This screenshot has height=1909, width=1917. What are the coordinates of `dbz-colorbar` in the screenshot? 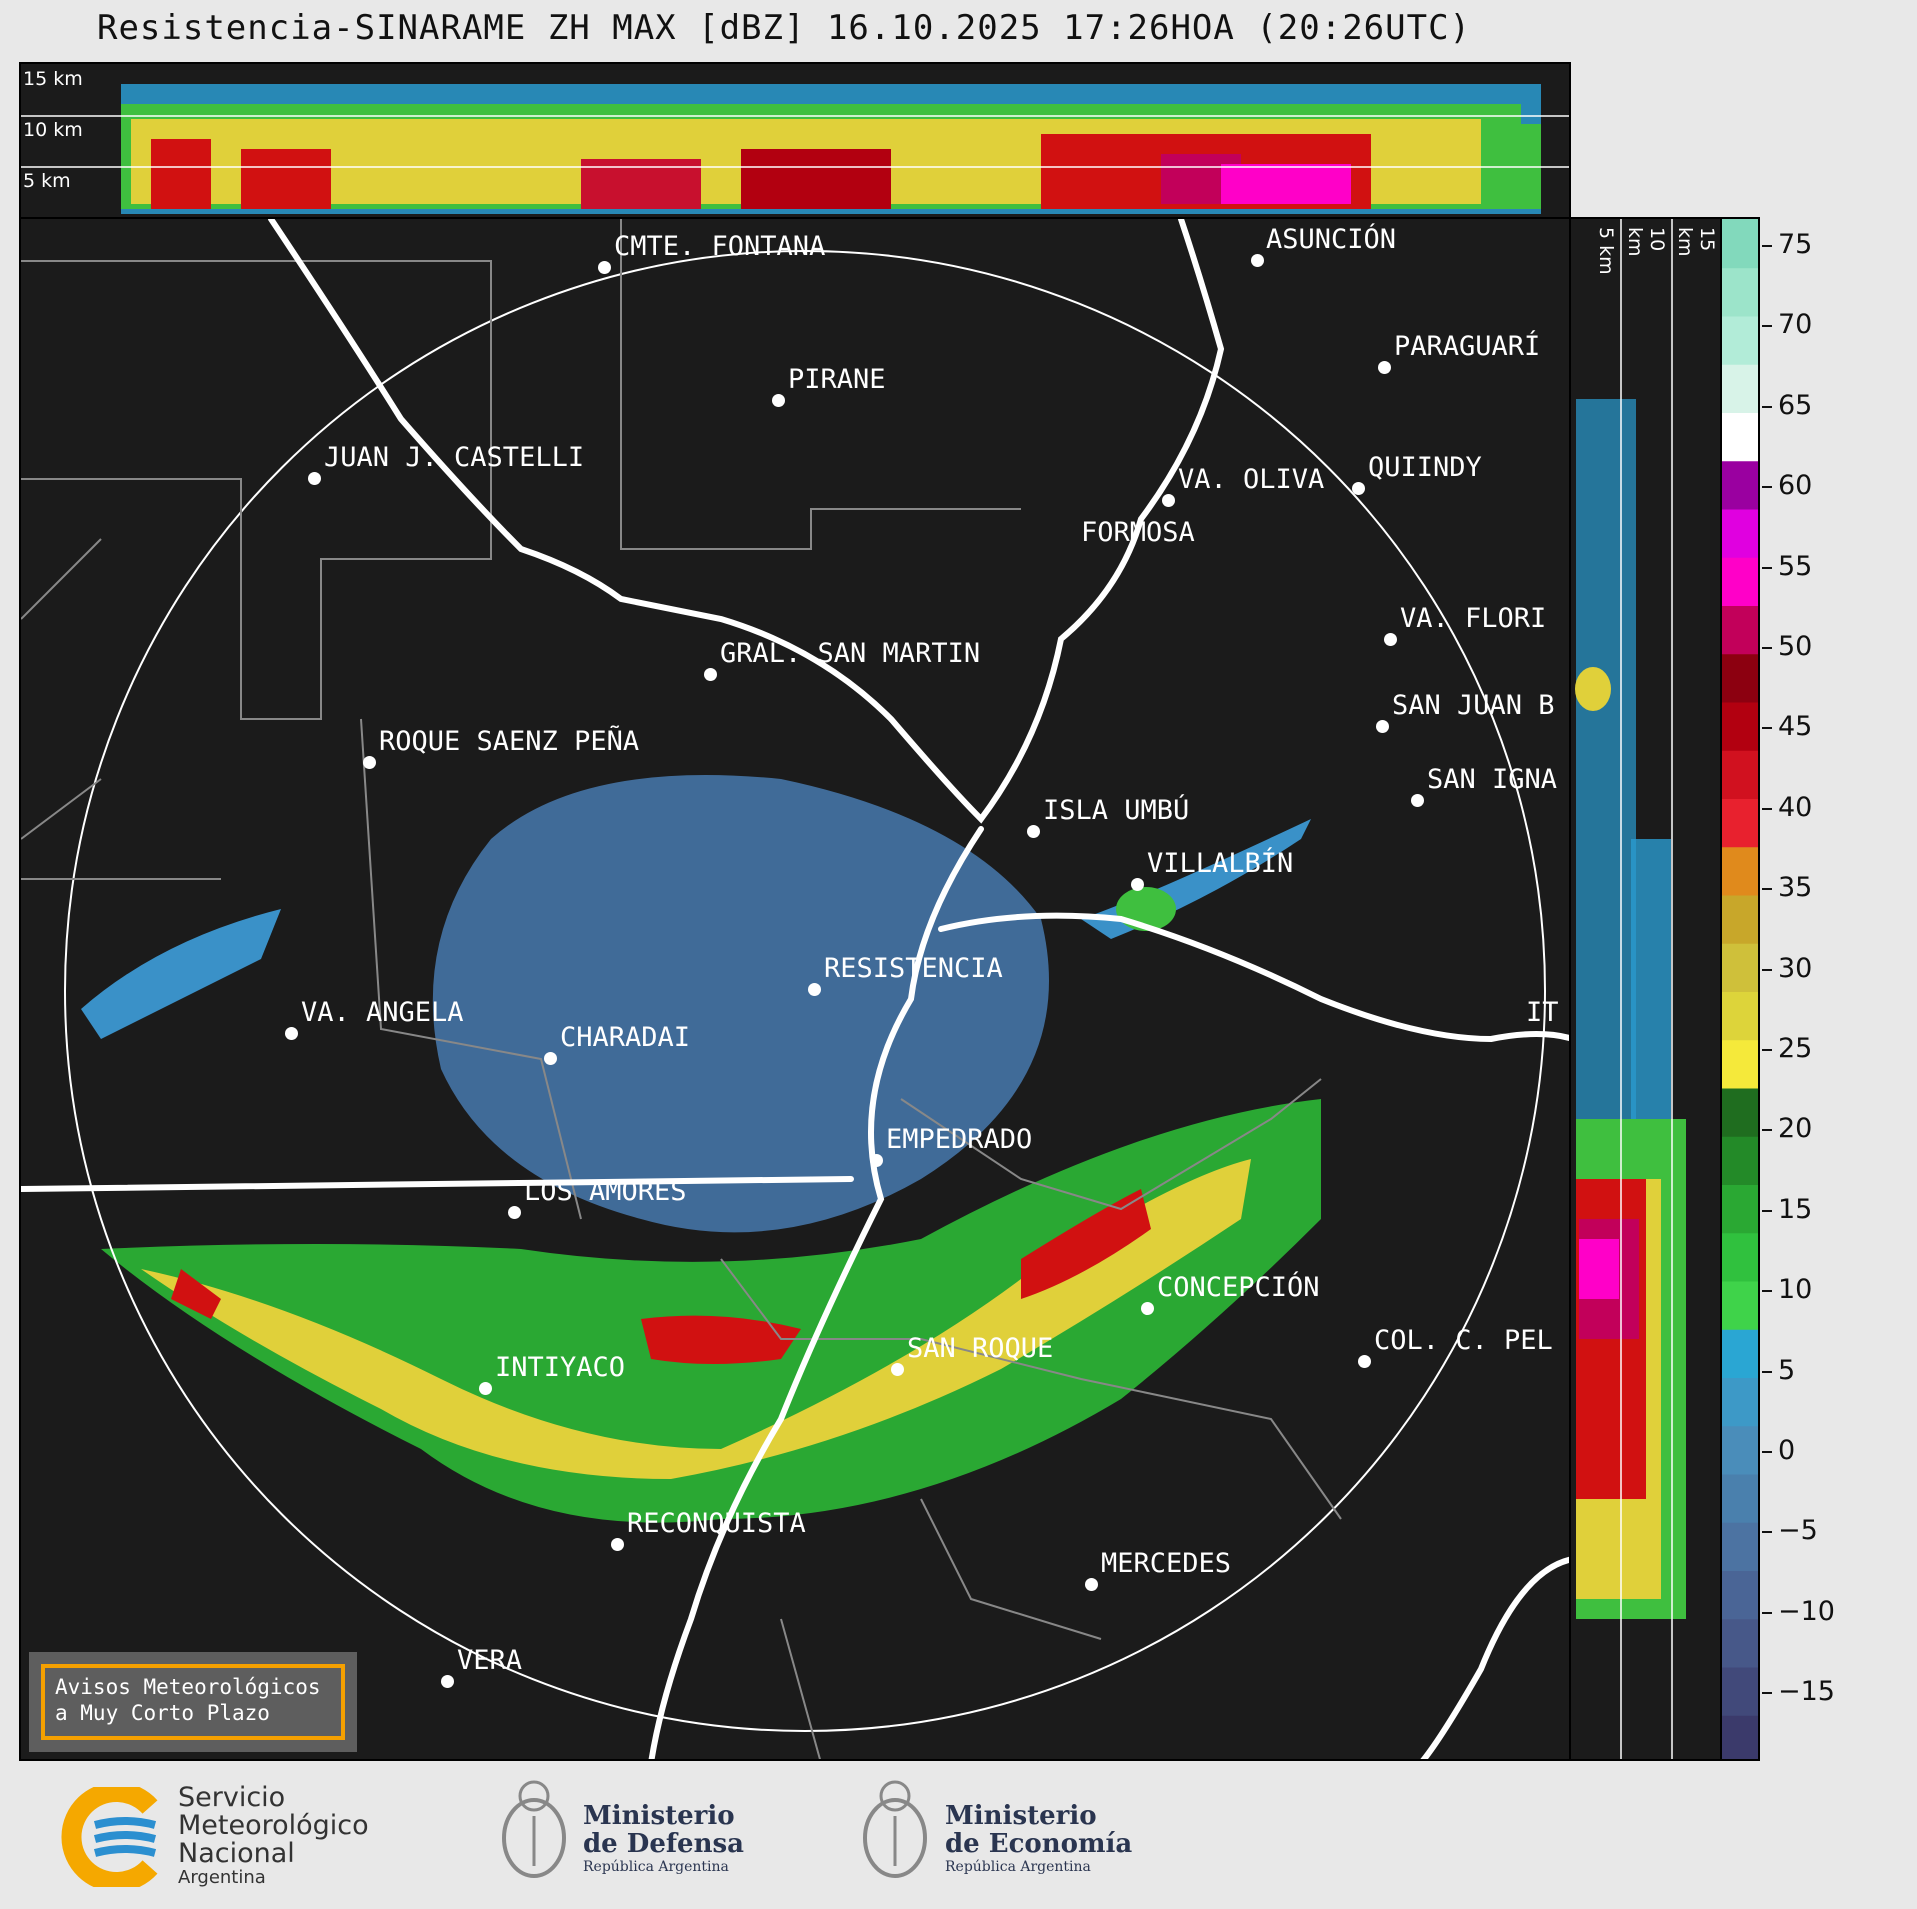 It's located at (1740, 989).